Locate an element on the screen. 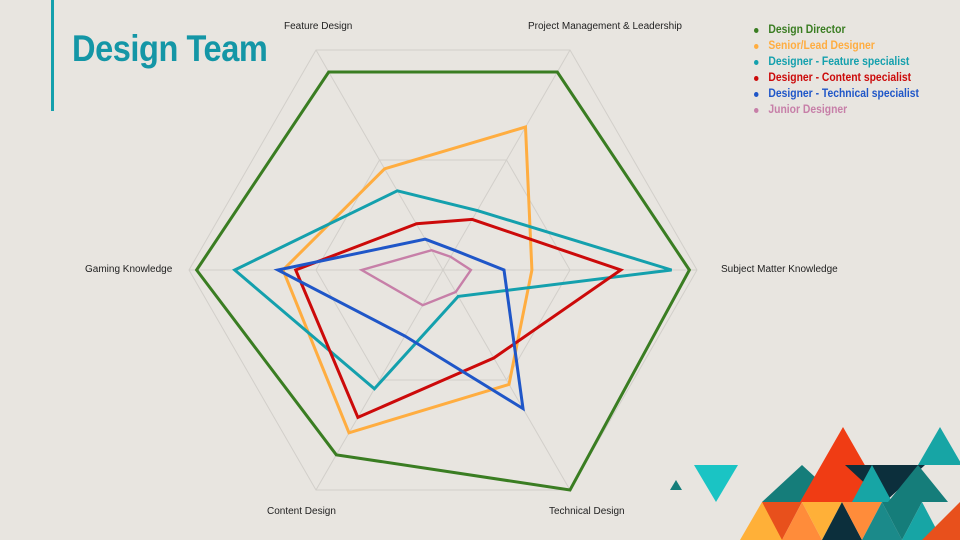  legend-label: Designer - Content specialist is located at coordinates (840, 78).